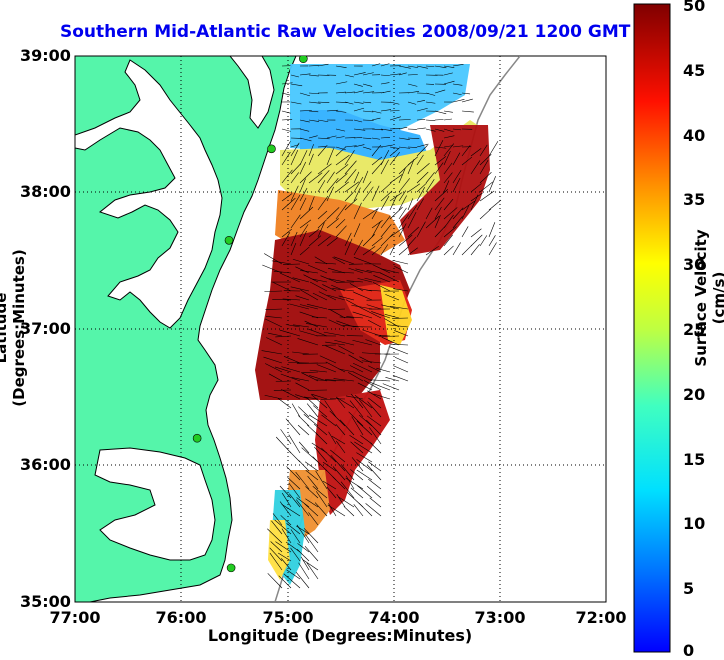 The image size is (724, 660). What do you see at coordinates (500, 617) in the screenshot?
I see `x-tick-label: 73:00` at bounding box center [500, 617].